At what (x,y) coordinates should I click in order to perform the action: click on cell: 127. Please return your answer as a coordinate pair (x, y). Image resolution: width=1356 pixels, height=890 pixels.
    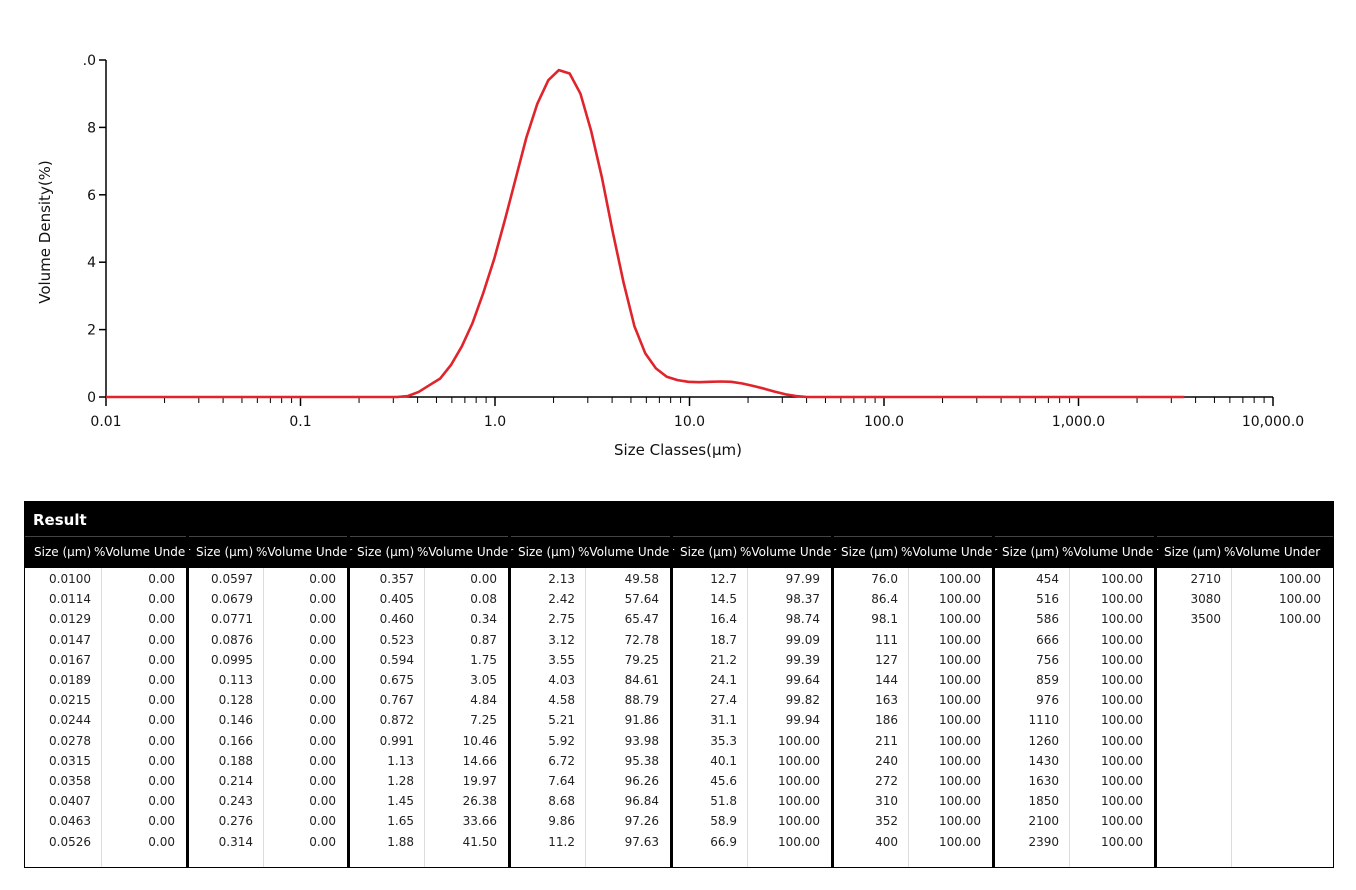
    Looking at the image, I should click on (886, 659).